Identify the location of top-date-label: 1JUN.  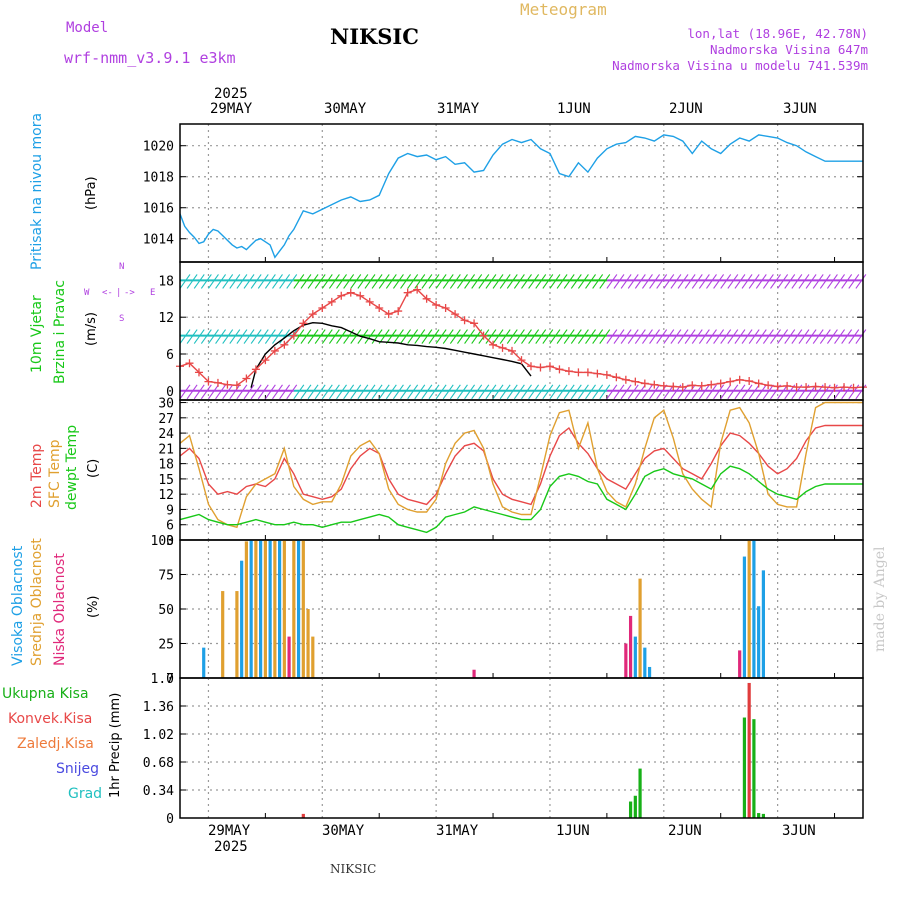
(574, 109).